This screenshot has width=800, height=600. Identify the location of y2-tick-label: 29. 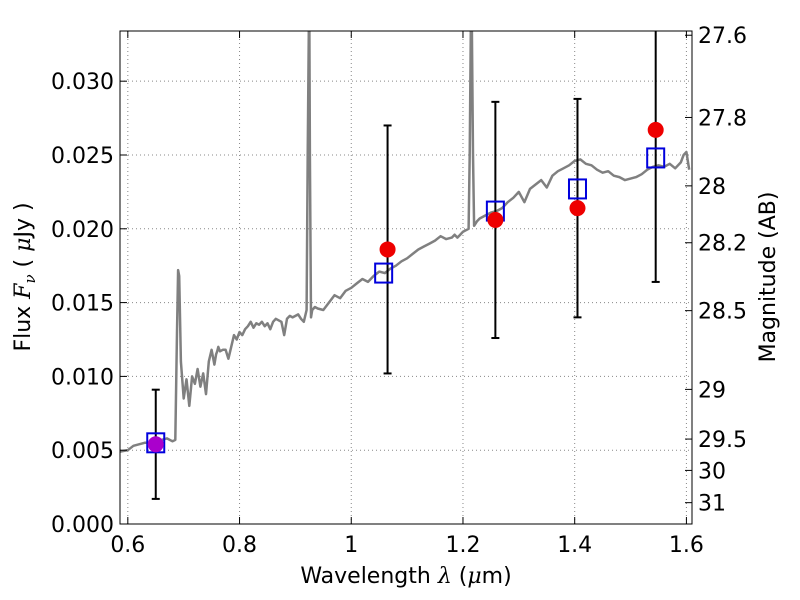
(712, 390).